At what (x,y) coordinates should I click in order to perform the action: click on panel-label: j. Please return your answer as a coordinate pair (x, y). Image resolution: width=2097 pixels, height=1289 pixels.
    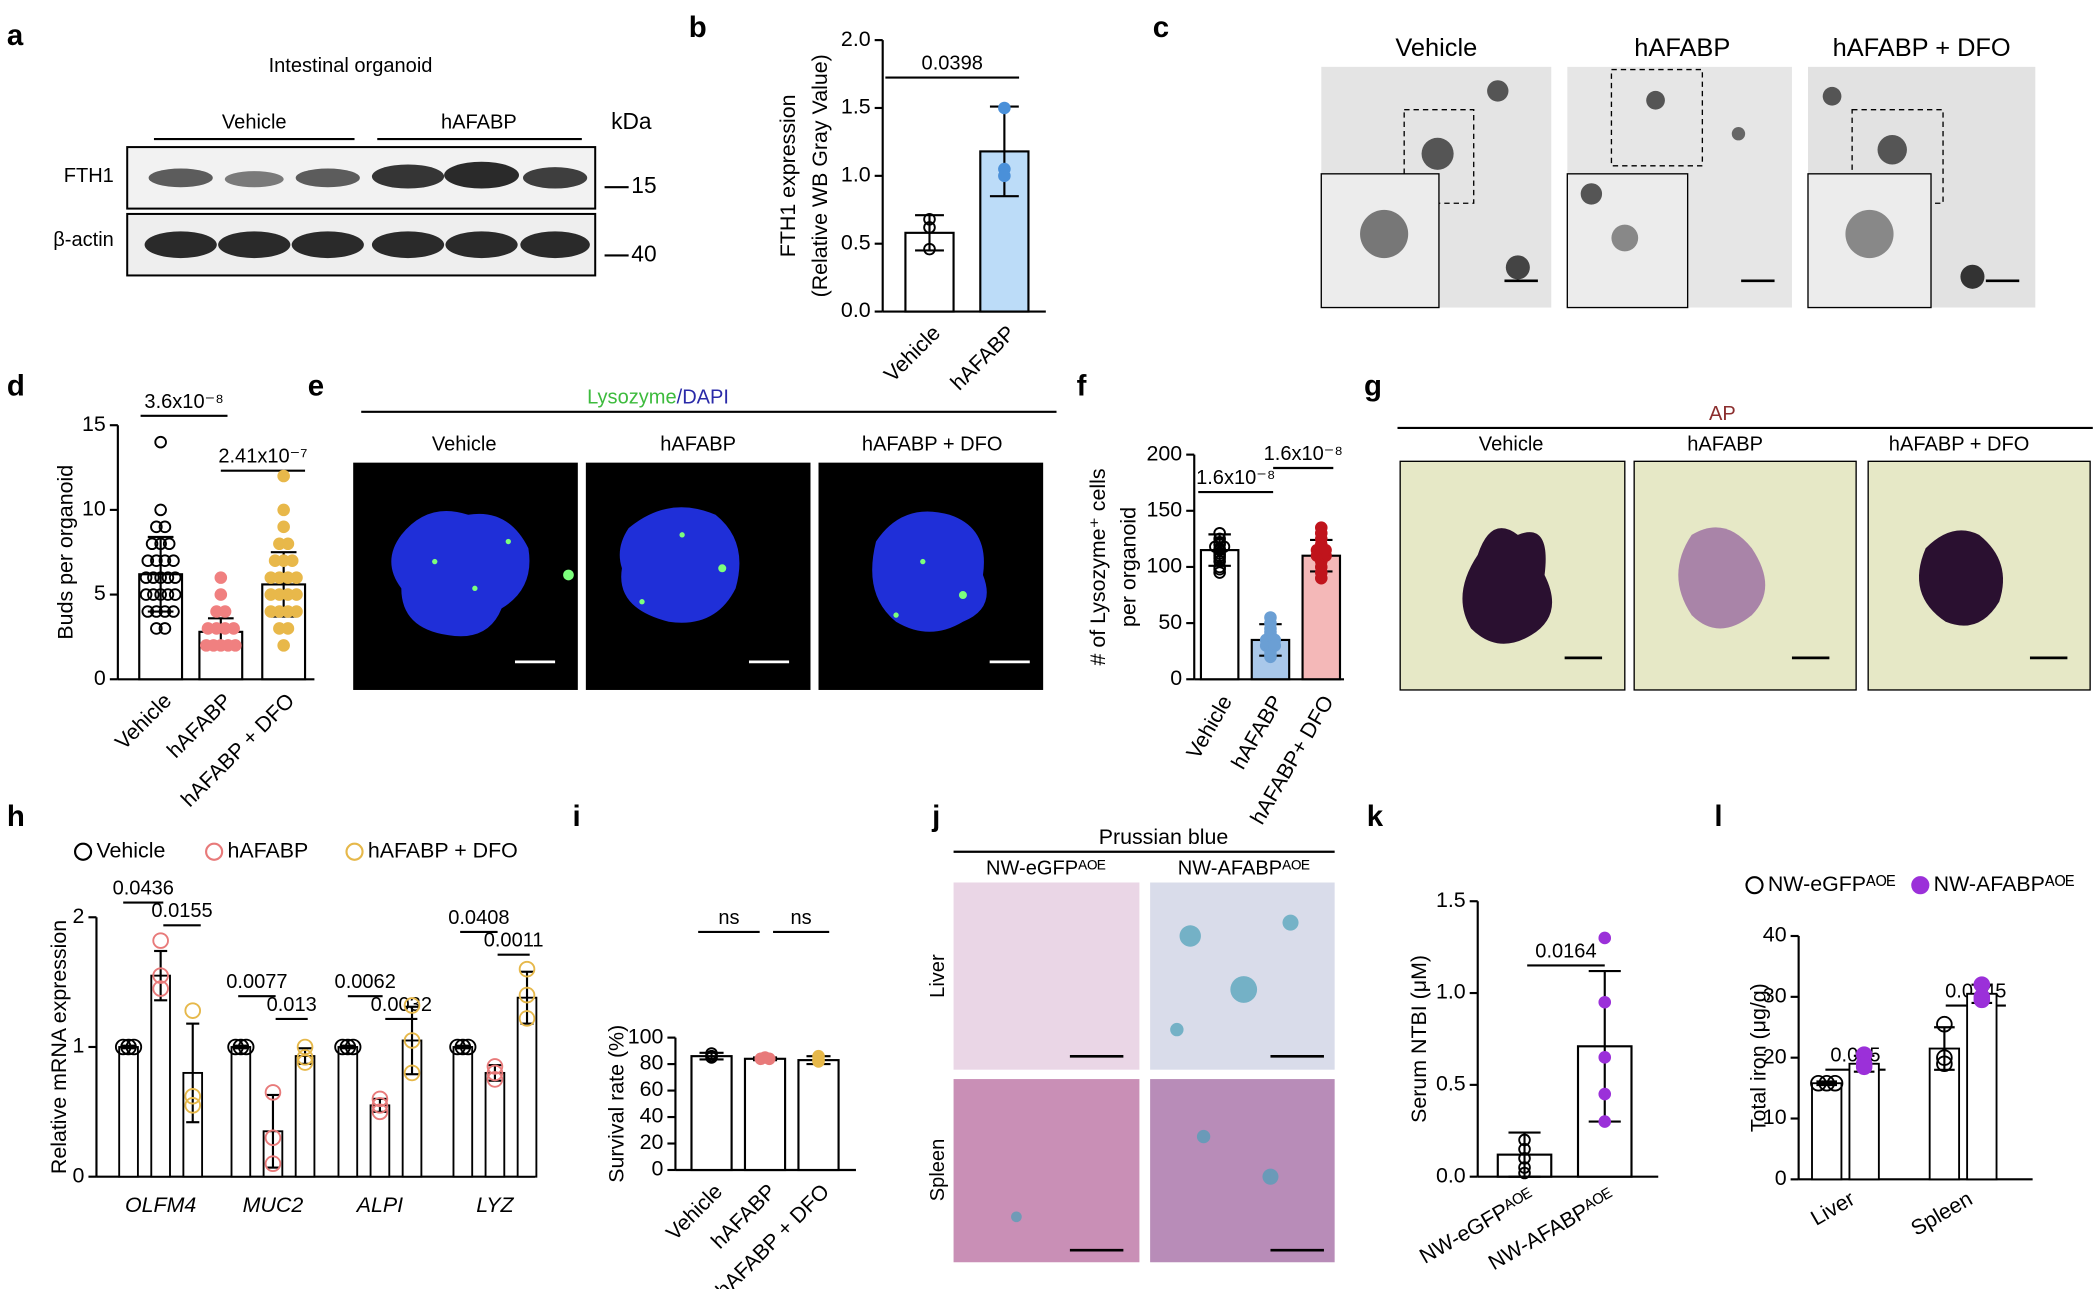
    Looking at the image, I should click on (935, 816).